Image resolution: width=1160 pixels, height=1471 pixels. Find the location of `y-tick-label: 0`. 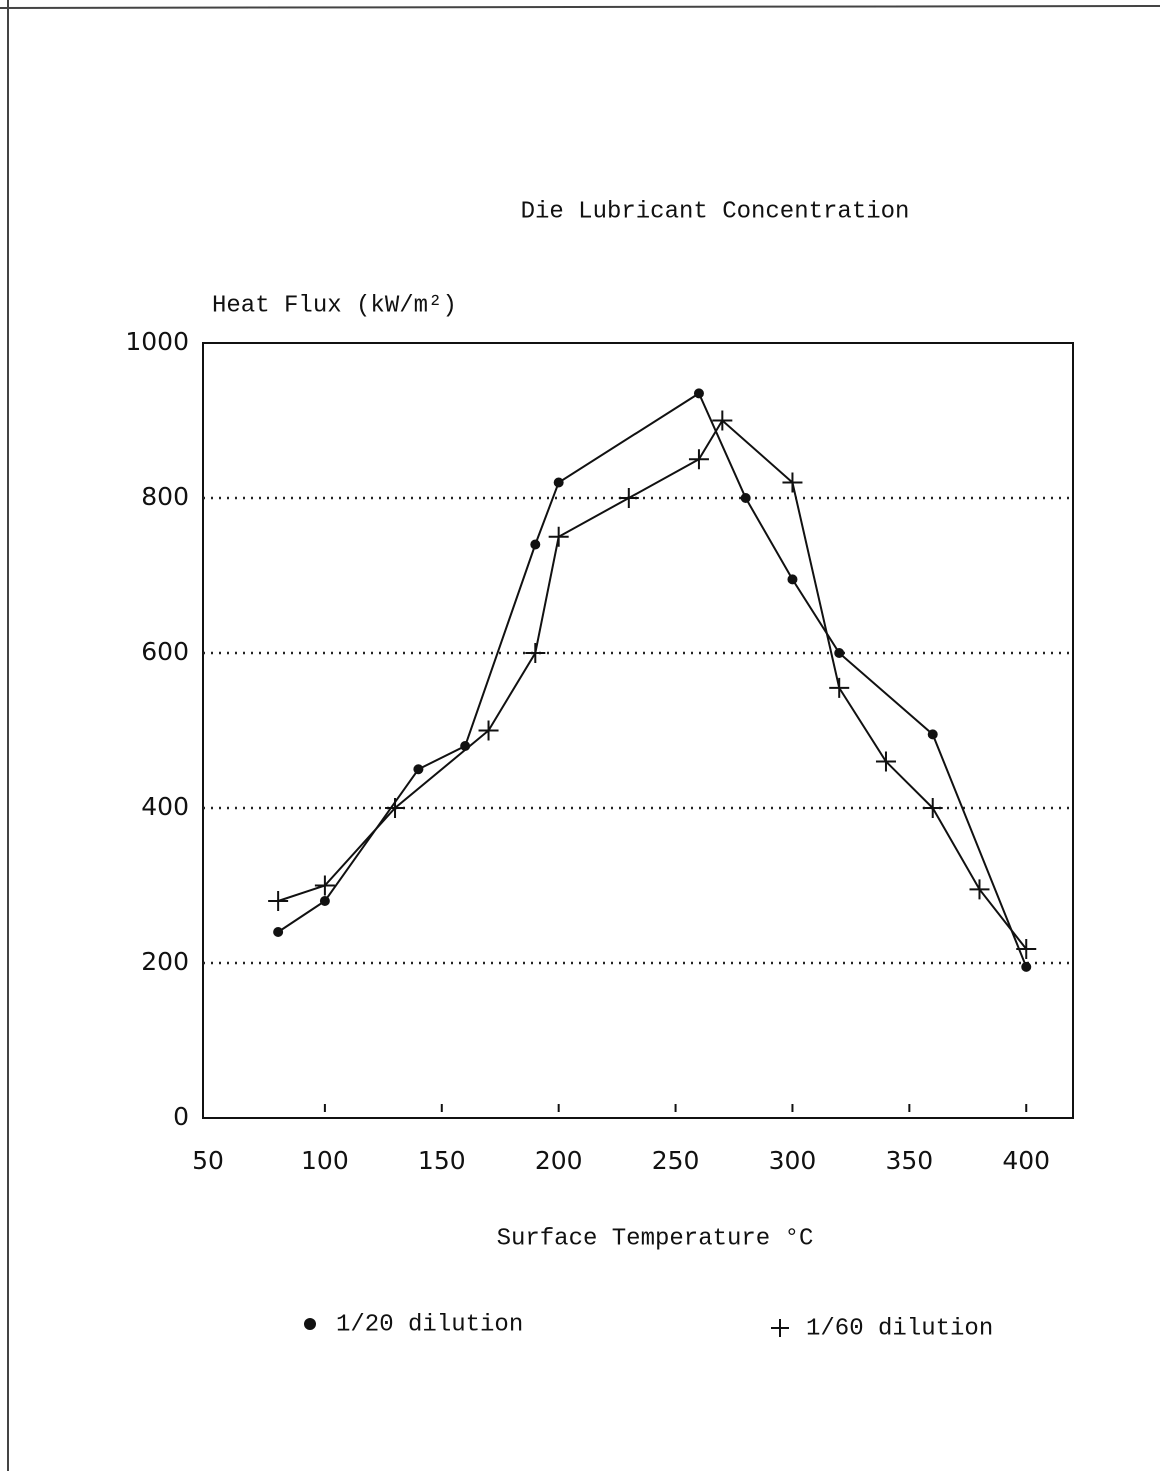

y-tick-label: 0 is located at coordinates (181, 1116).